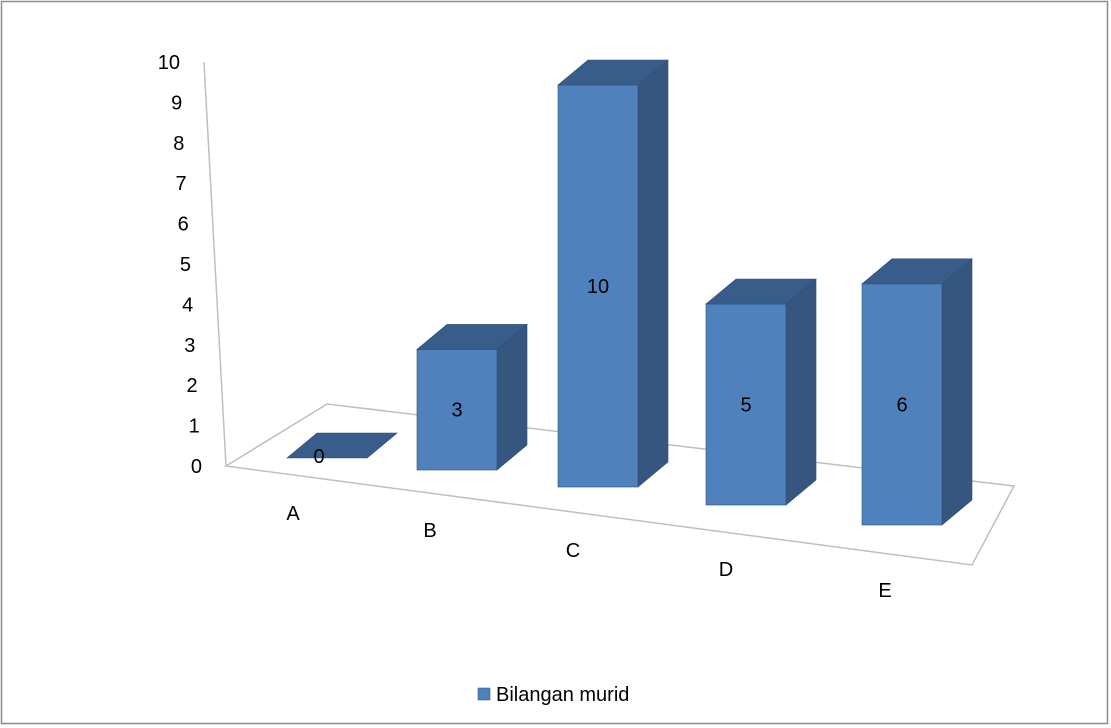 This screenshot has height=728, width=1111. Describe the element at coordinates (562, 695) in the screenshot. I see `legend-label: Bilangan murid` at that location.